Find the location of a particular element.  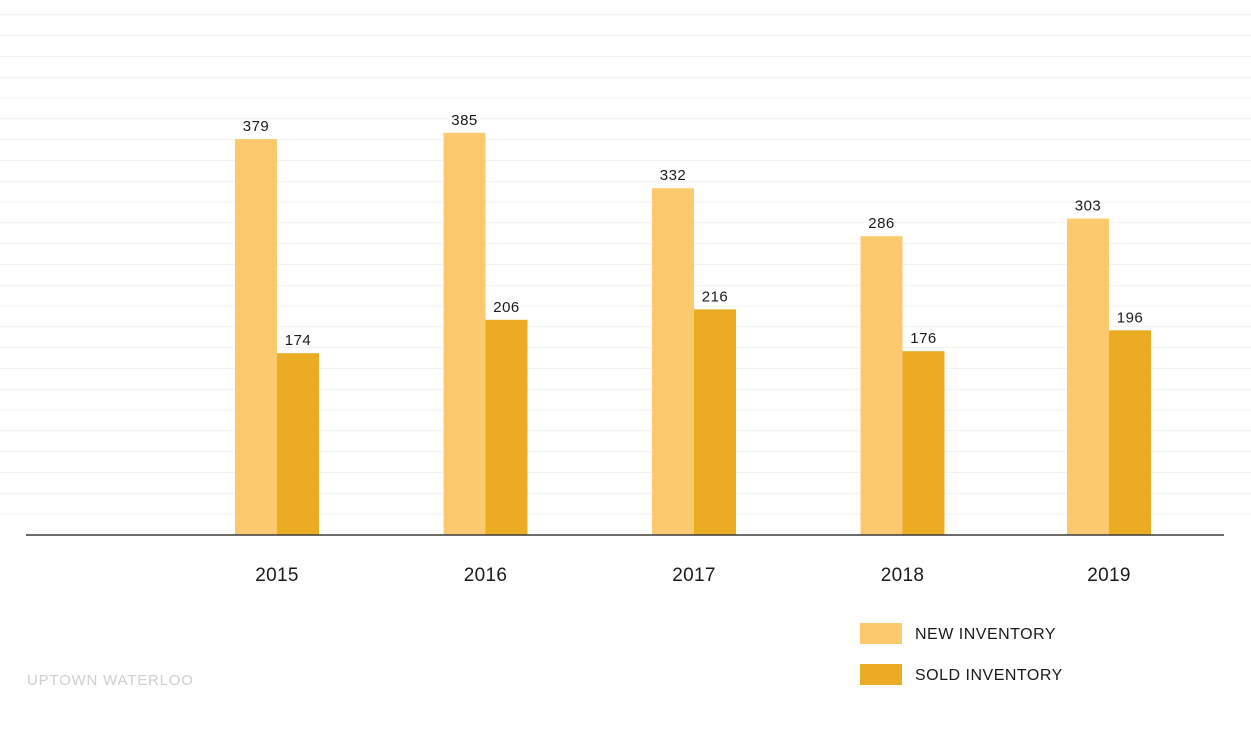

bar-label-new-inventory-2015: 379 is located at coordinates (256, 126).